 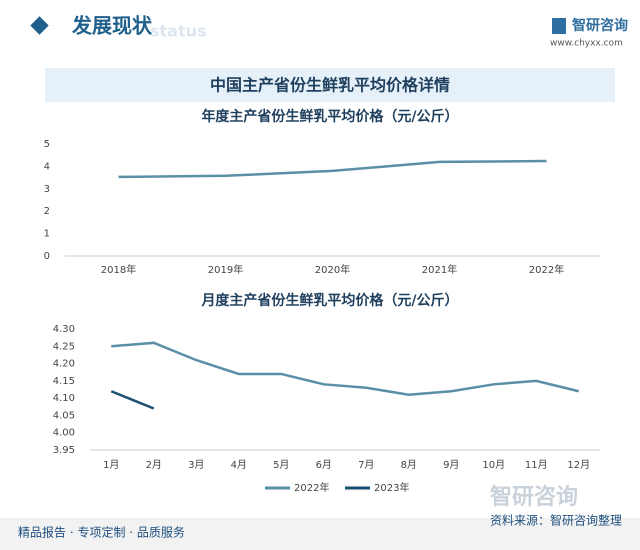 I want to click on x-tick-label: 3月, so click(x=196, y=465).